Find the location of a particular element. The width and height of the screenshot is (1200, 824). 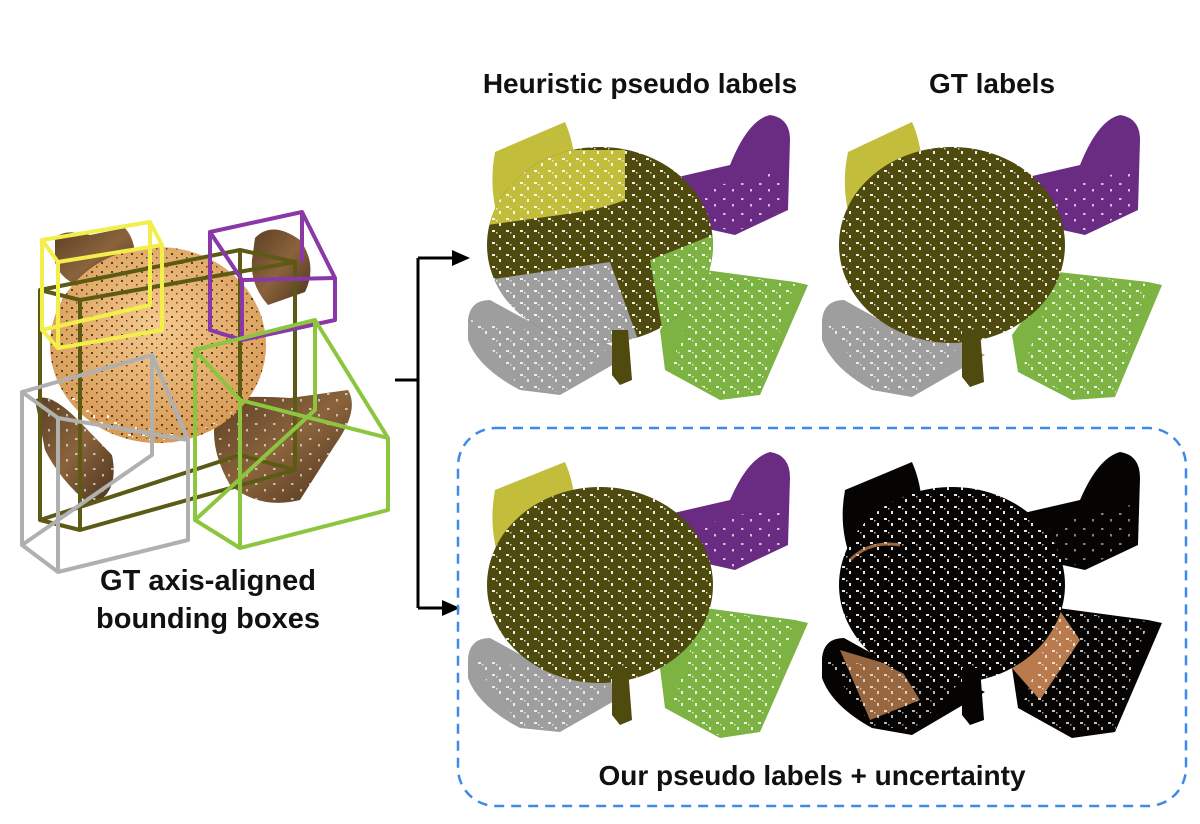

heuristic-labels-title: Heuristic pseudo labels is located at coordinates (640, 83).